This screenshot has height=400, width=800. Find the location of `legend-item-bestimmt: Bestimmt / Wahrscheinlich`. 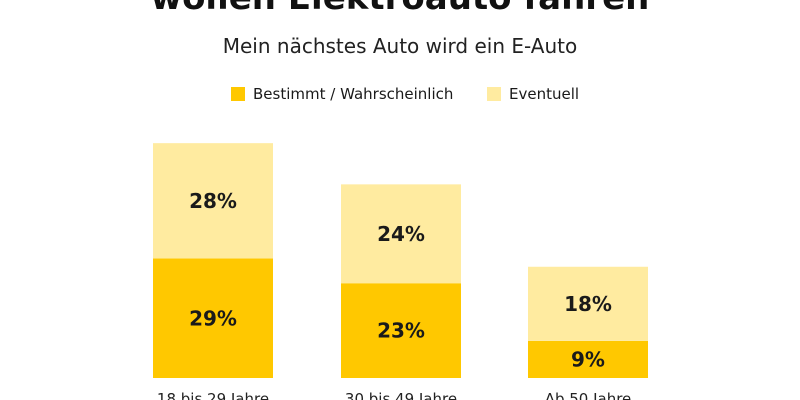

legend-item-bestimmt: Bestimmt / Wahrscheinlich is located at coordinates (342, 94).